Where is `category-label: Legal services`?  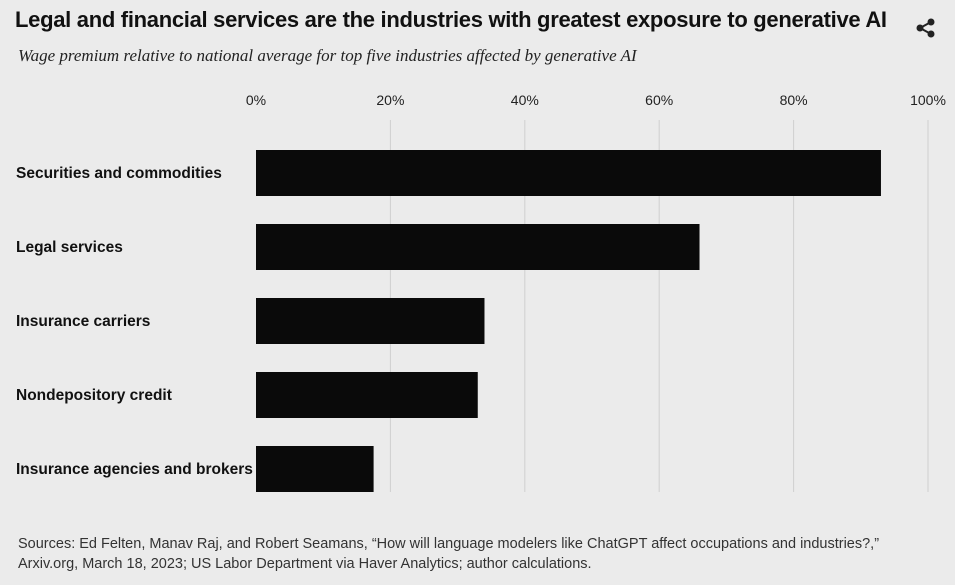
category-label: Legal services is located at coordinates (69, 247).